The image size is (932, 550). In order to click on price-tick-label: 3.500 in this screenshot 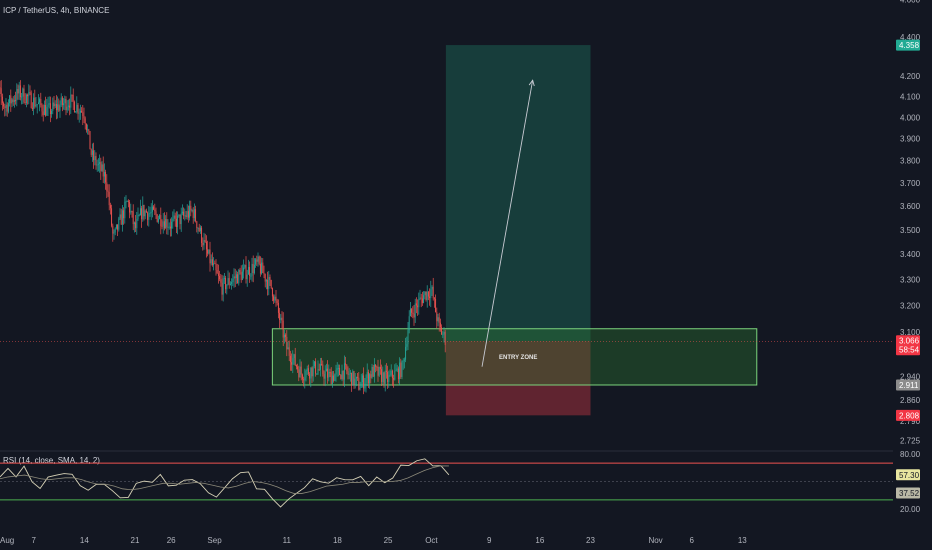, I will do `click(910, 230)`.